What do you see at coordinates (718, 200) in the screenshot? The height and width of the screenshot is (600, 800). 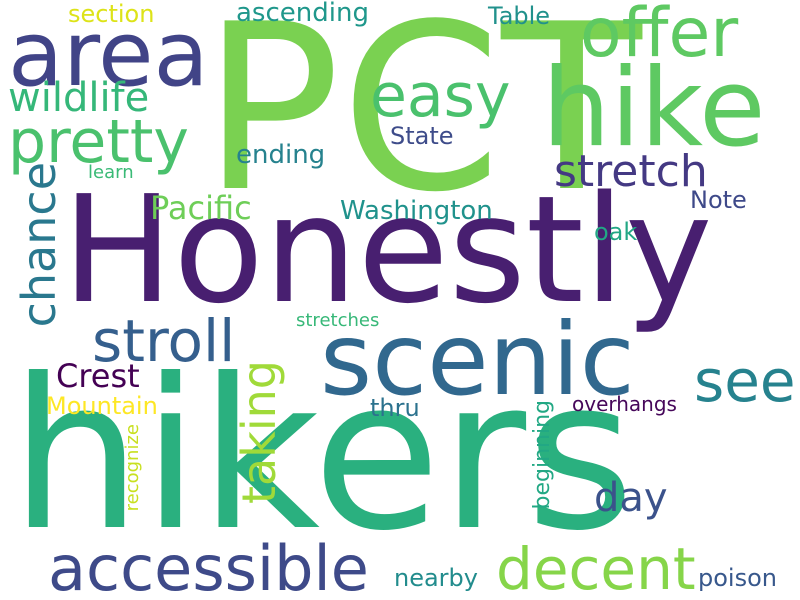 I see `word-note: Note` at bounding box center [718, 200].